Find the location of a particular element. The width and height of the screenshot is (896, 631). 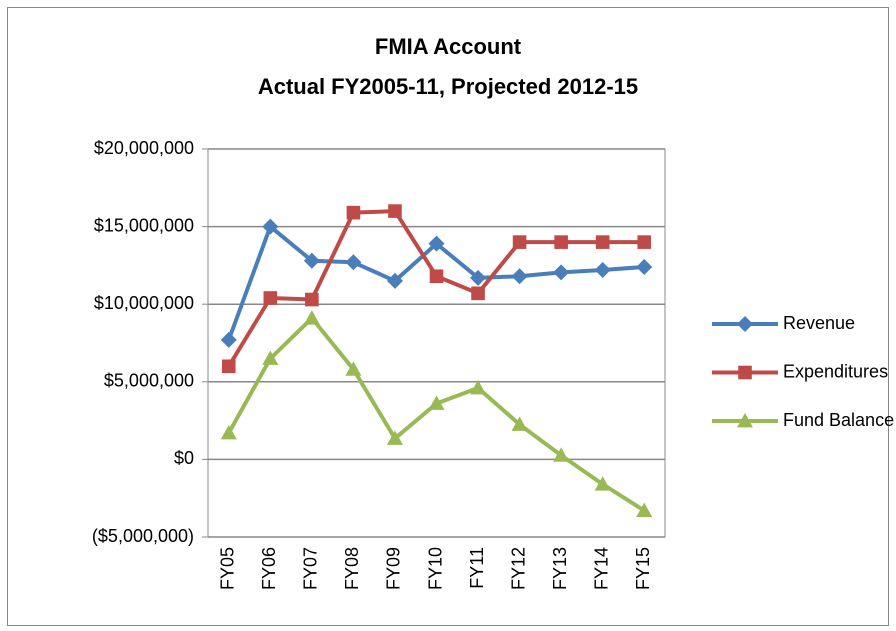

x-tick-label: FY05 is located at coordinates (228, 568).